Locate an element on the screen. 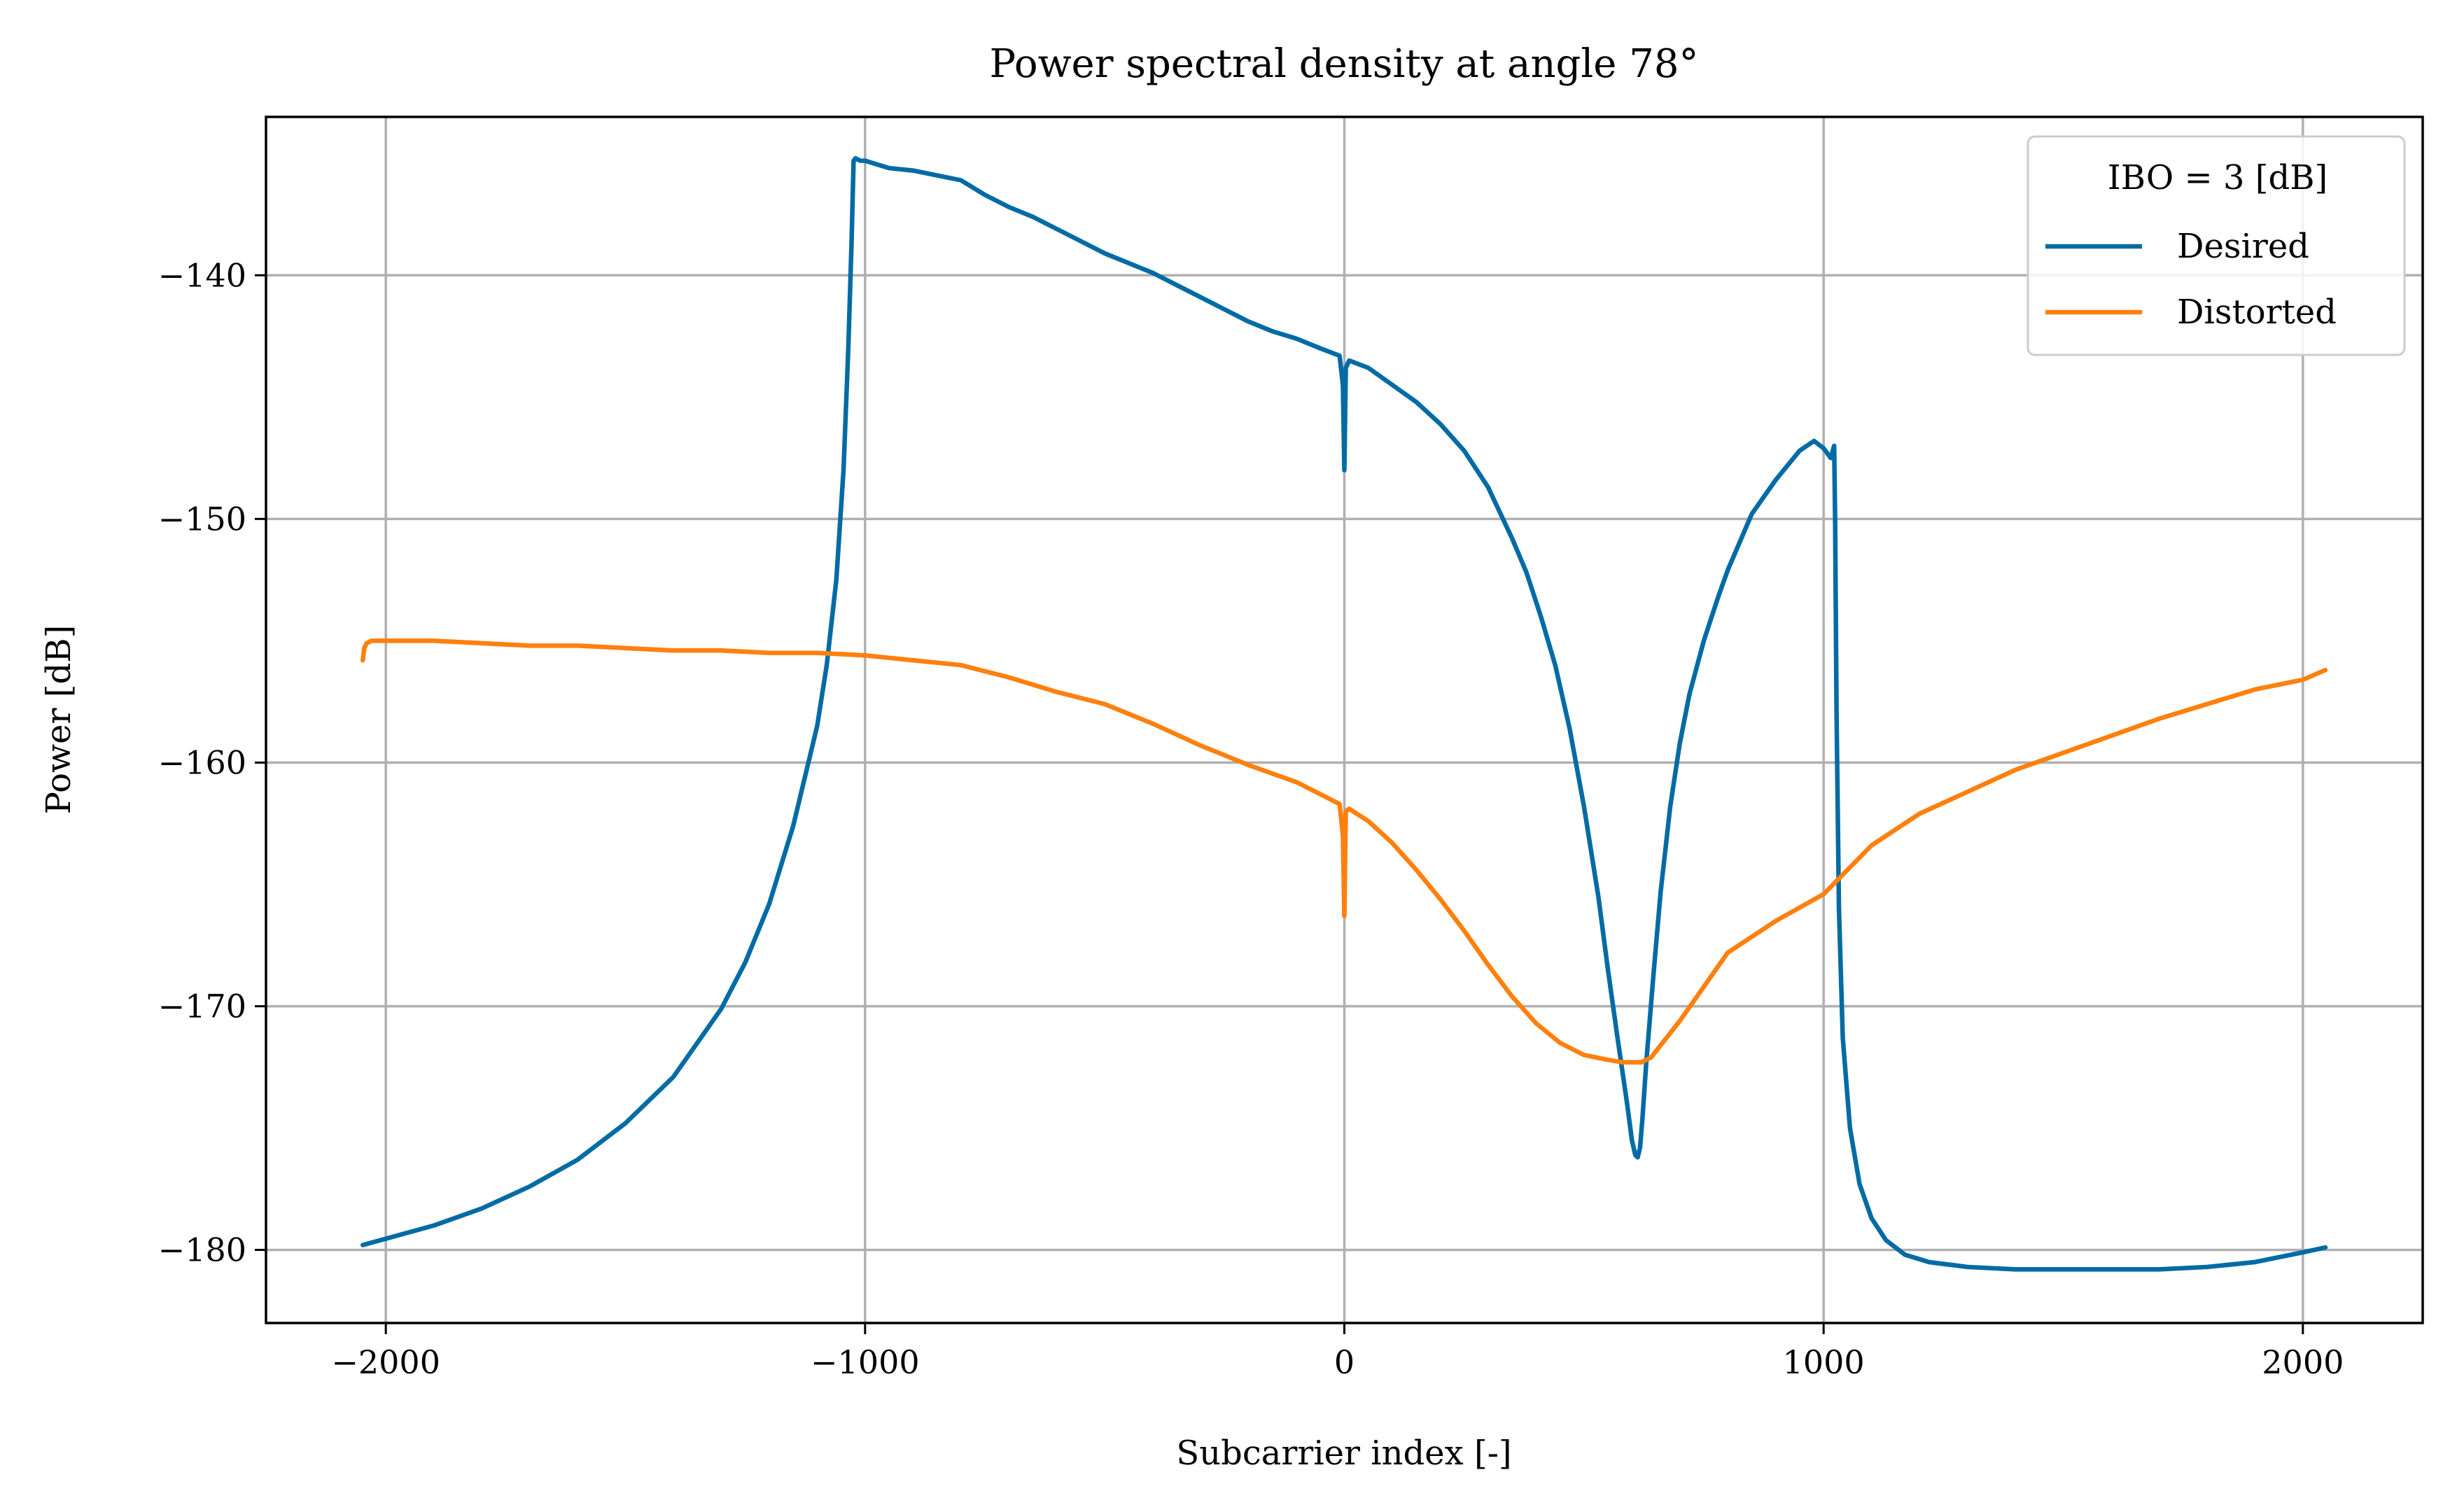  x-axis-label: Subcarrier index [-] is located at coordinates (1343, 1453).